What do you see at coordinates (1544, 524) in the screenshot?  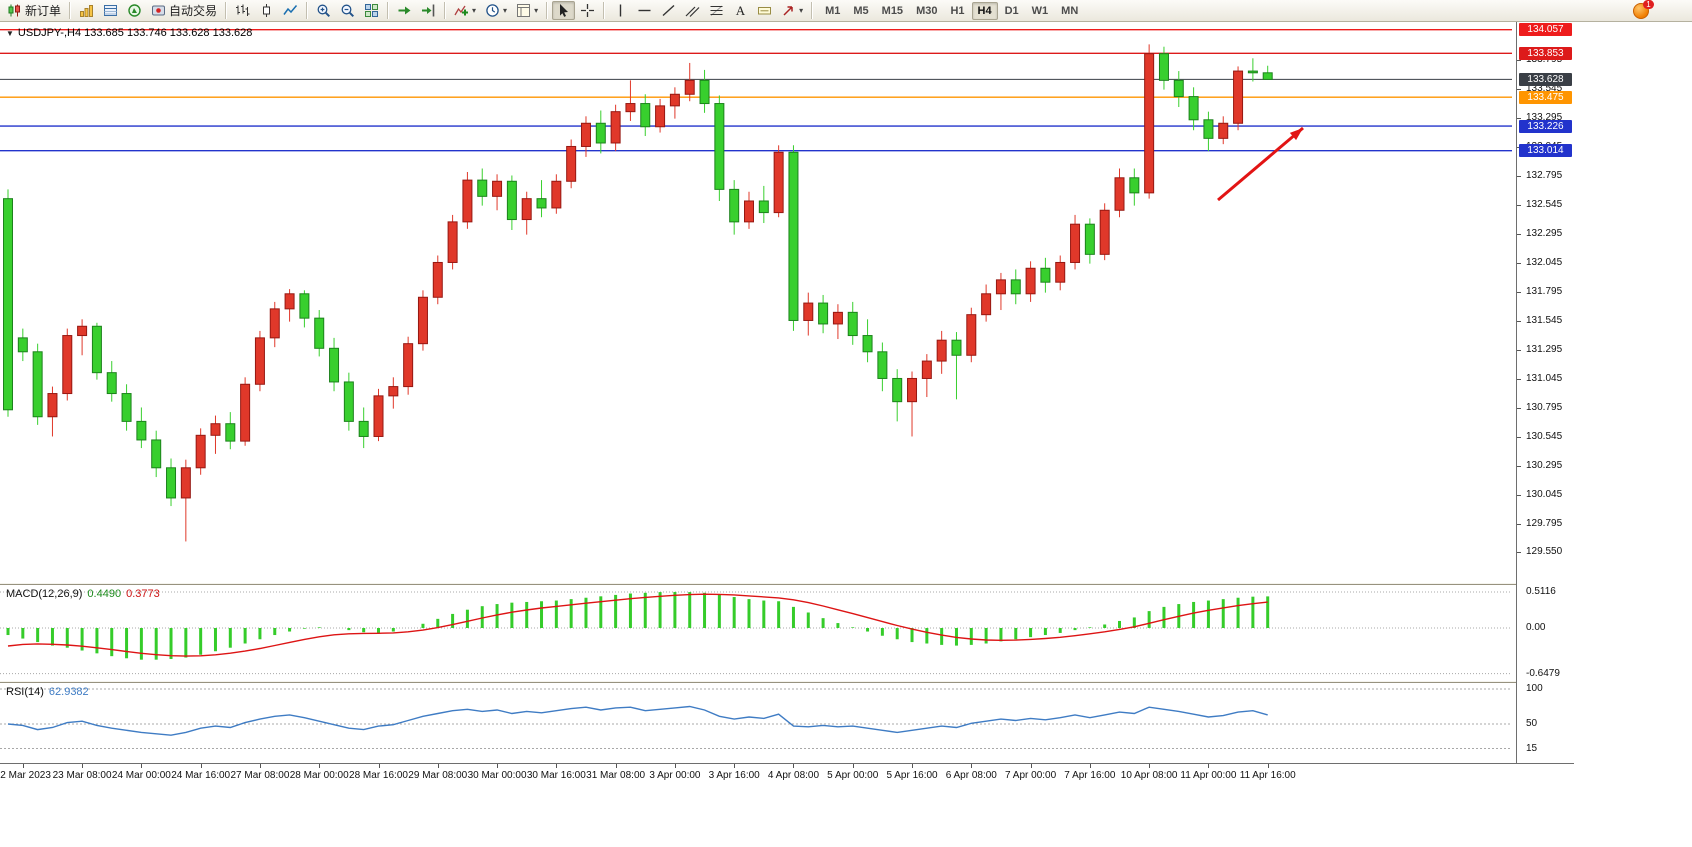 I see `price-tick-label: 129.795` at bounding box center [1544, 524].